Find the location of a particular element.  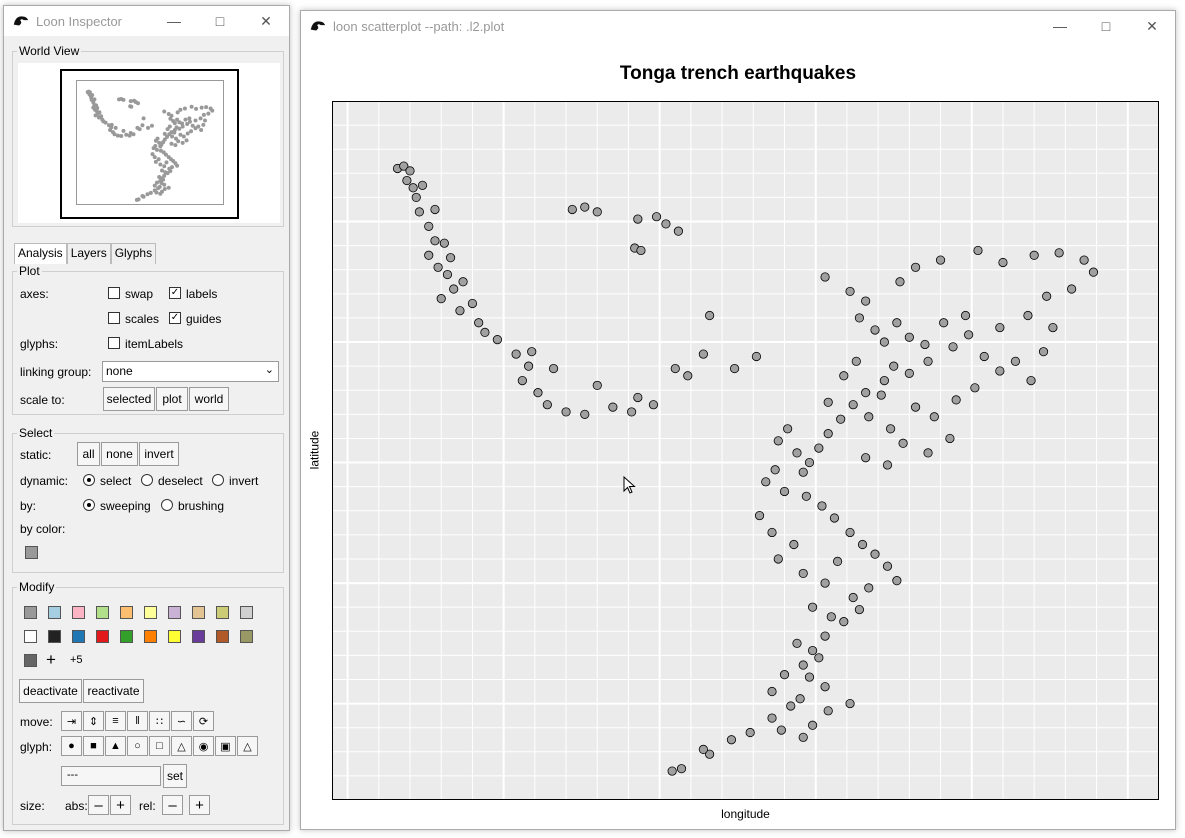

dynamic-deselect-radio is located at coordinates (147, 480).